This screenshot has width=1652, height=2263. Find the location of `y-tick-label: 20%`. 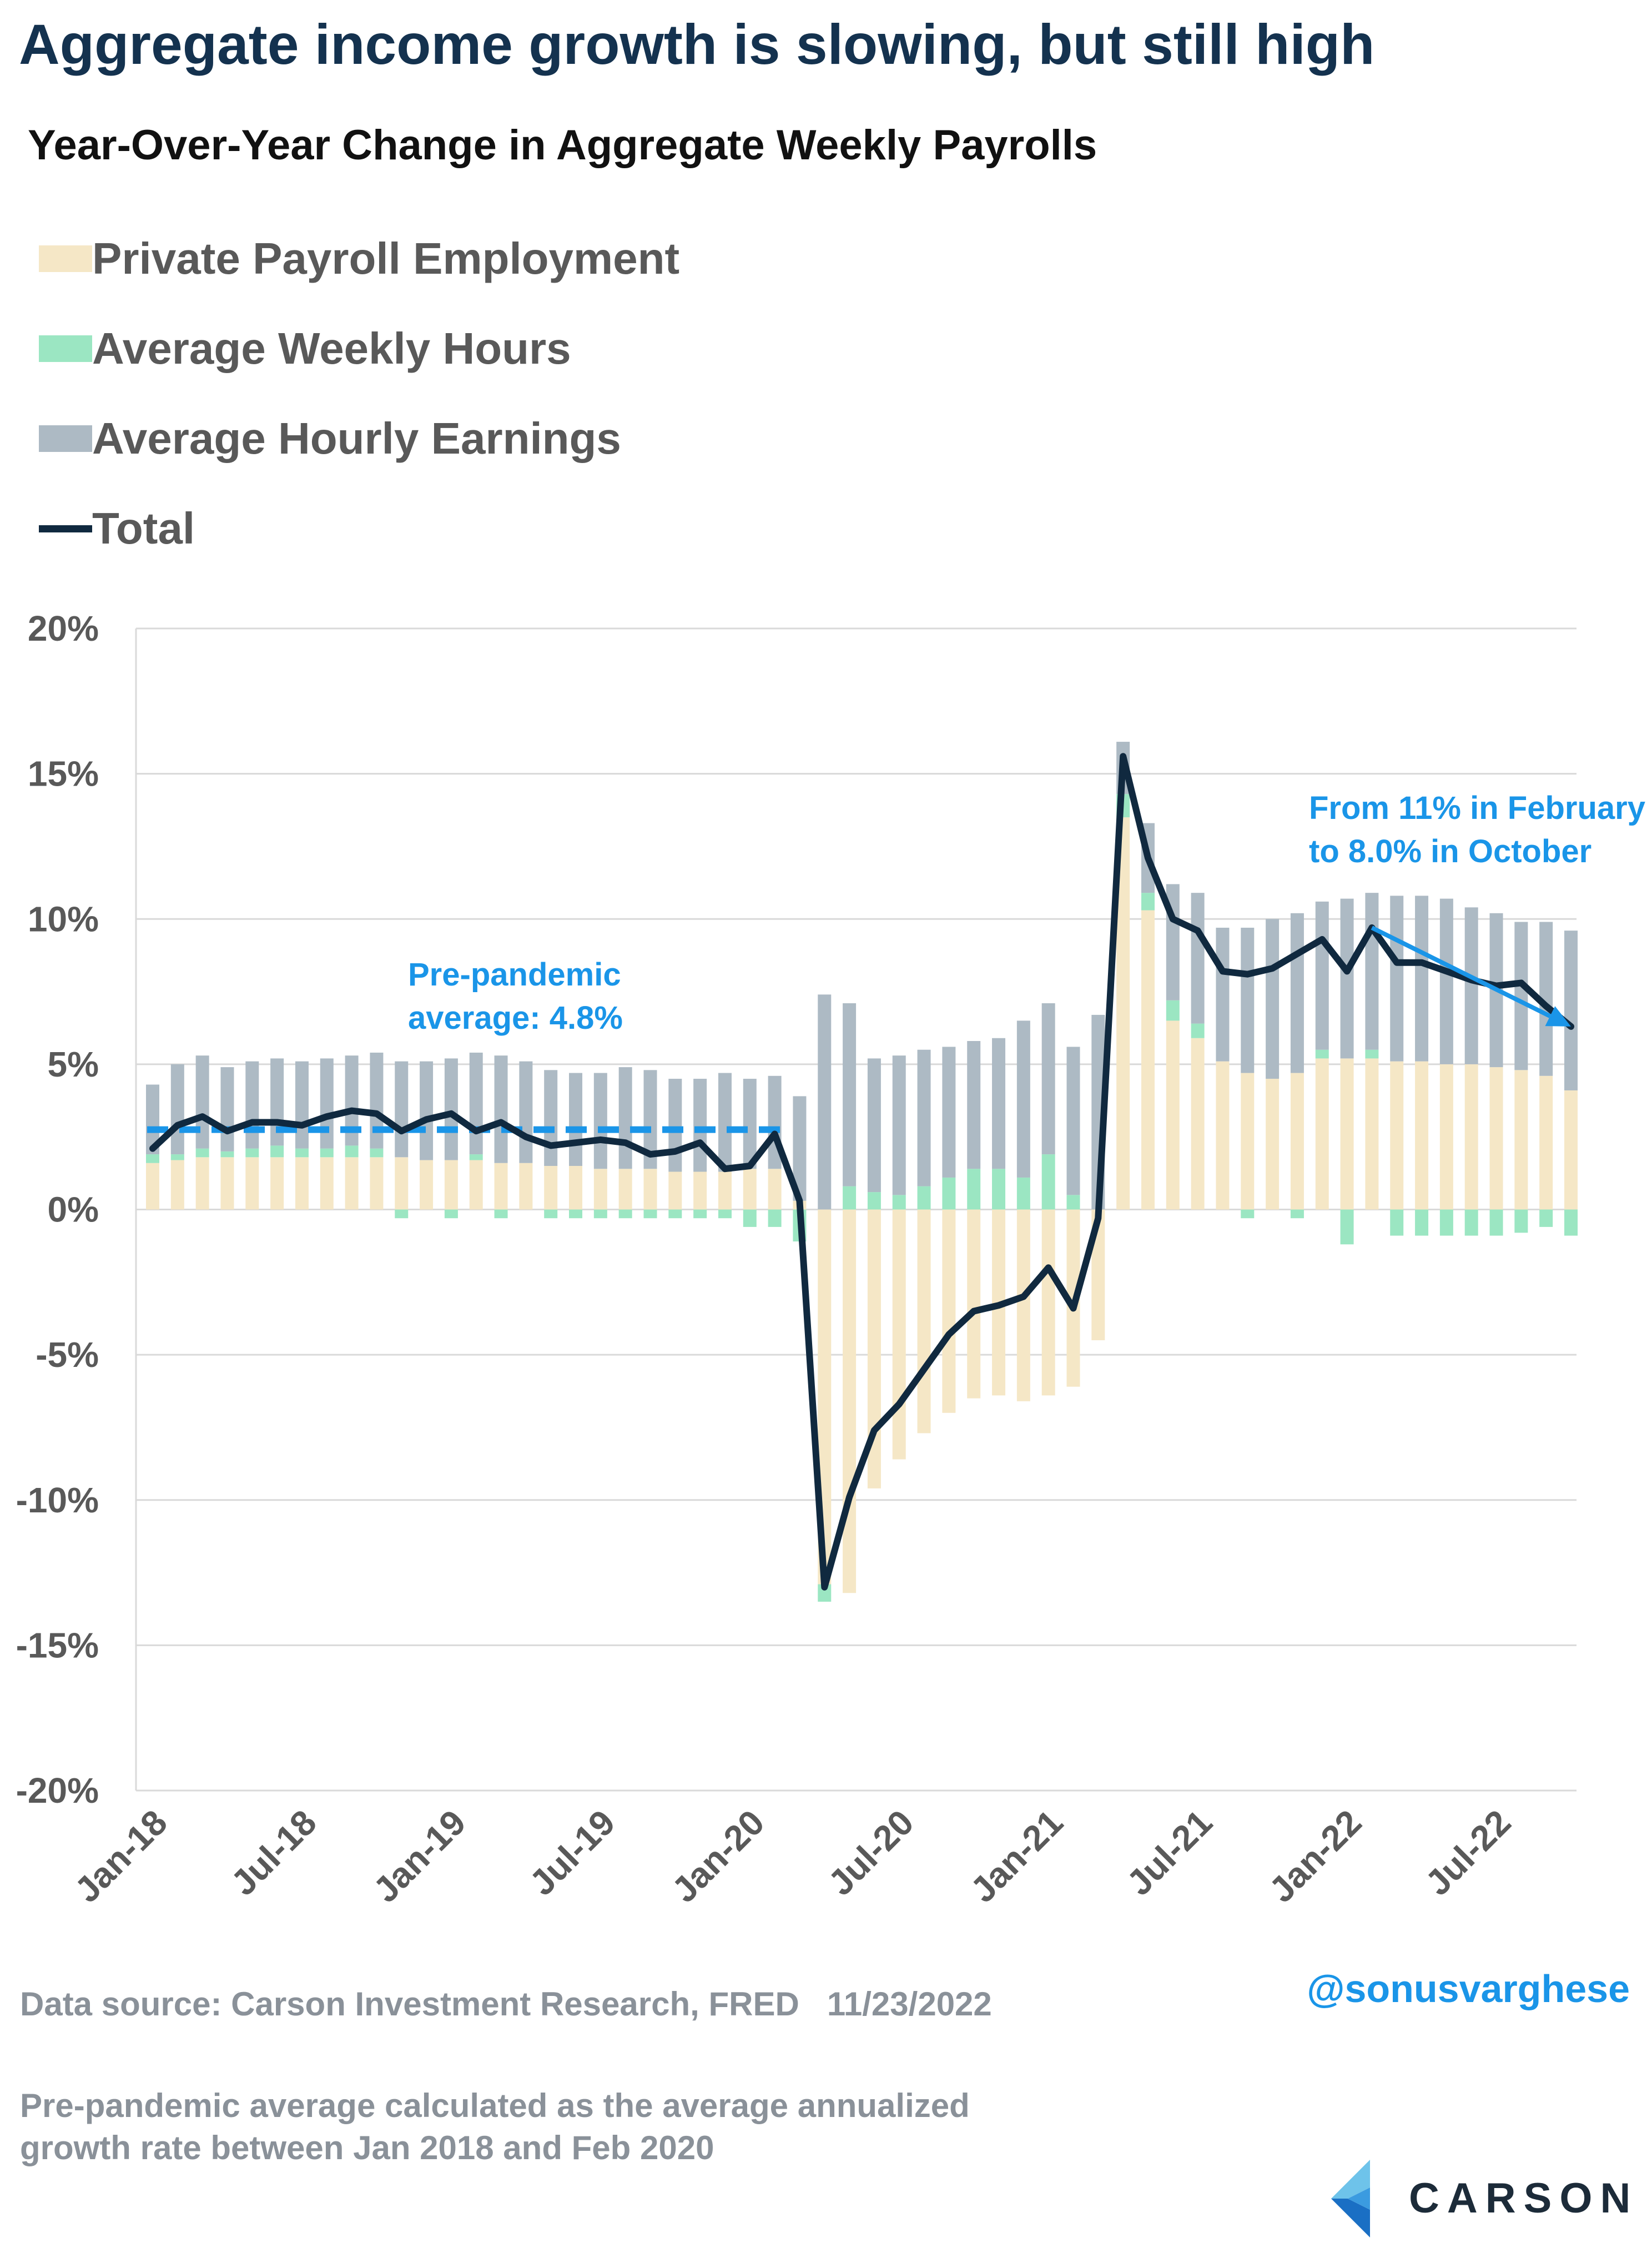

y-tick-label: 20% is located at coordinates (63, 629).